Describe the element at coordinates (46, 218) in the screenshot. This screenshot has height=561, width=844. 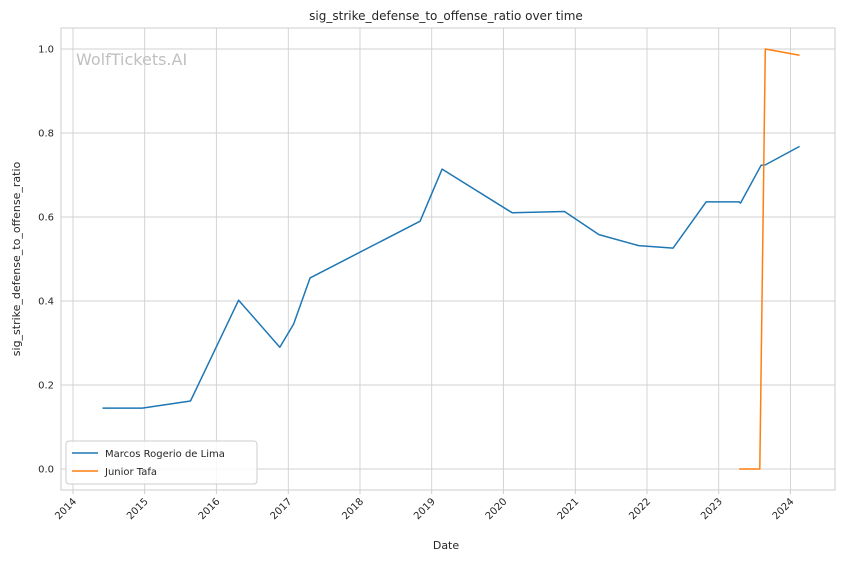
I see `y-tick-label: 0.6` at that location.